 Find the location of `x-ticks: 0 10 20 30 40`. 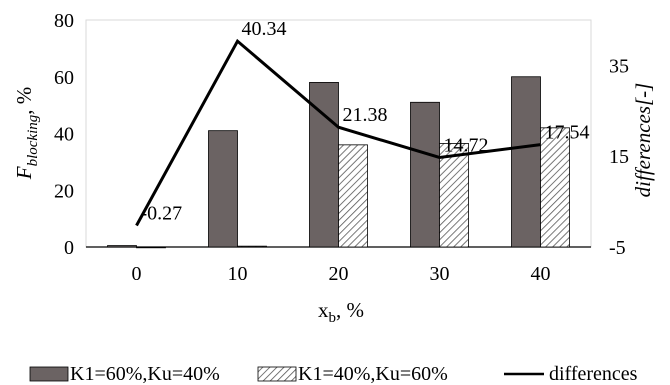

x-ticks: 0 10 20 30 40 is located at coordinates (341, 274).